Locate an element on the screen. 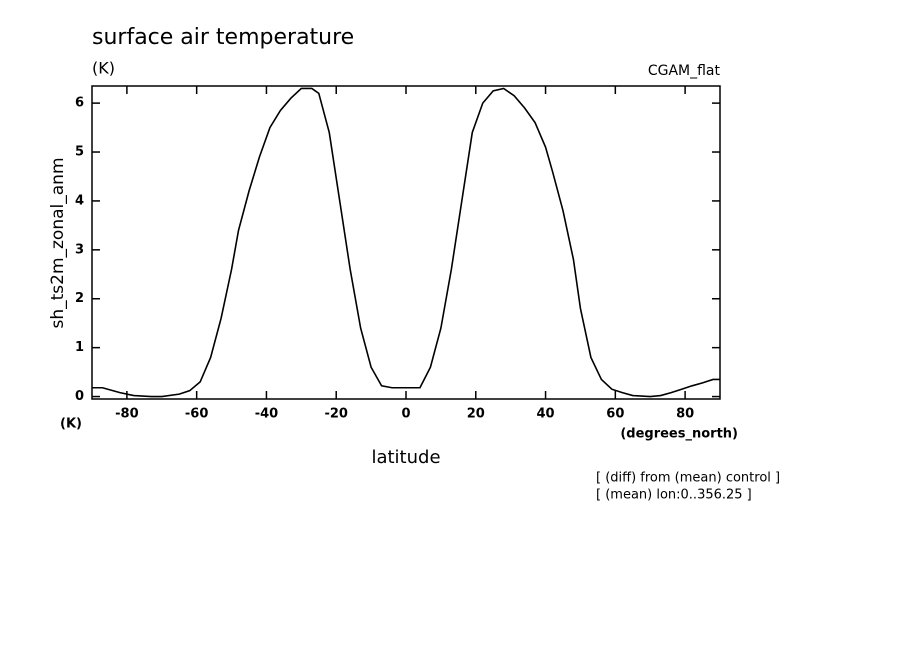  y-tick-label: 1 is located at coordinates (79, 347).